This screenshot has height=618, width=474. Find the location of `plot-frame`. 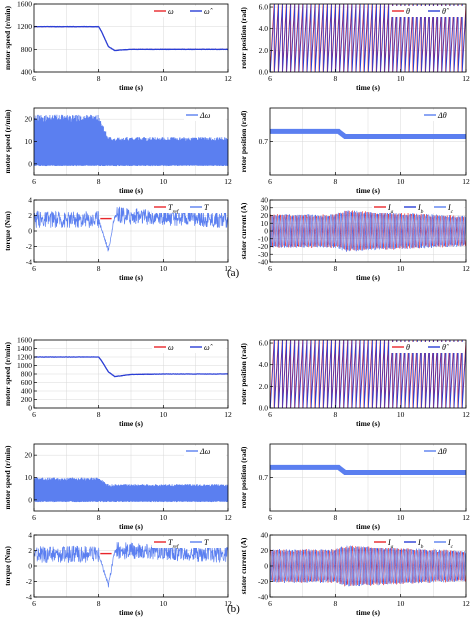

plot-frame is located at coordinates (368, 38).